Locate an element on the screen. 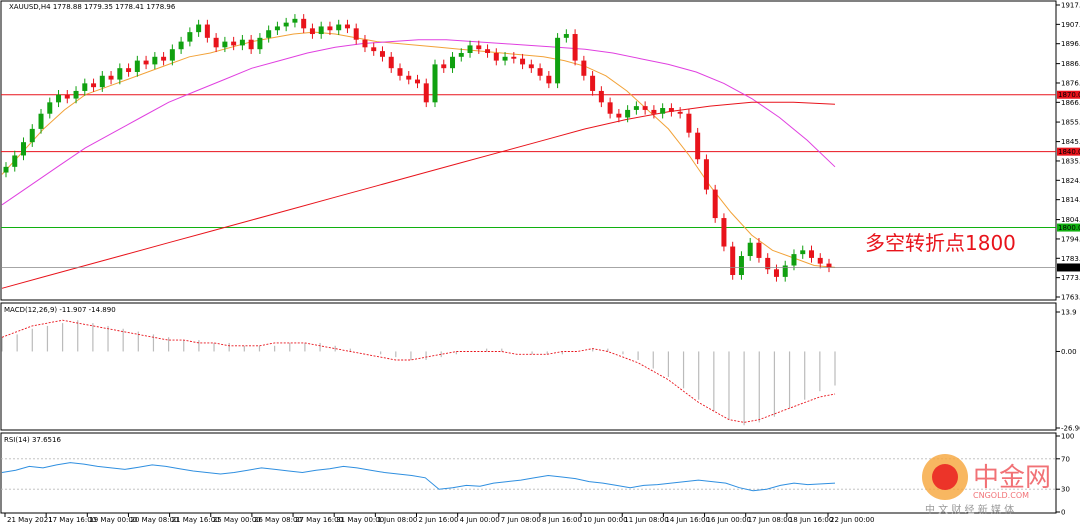 The height and width of the screenshot is (527, 1080). macd-tick-label: 13.9 is located at coordinates (1069, 313).